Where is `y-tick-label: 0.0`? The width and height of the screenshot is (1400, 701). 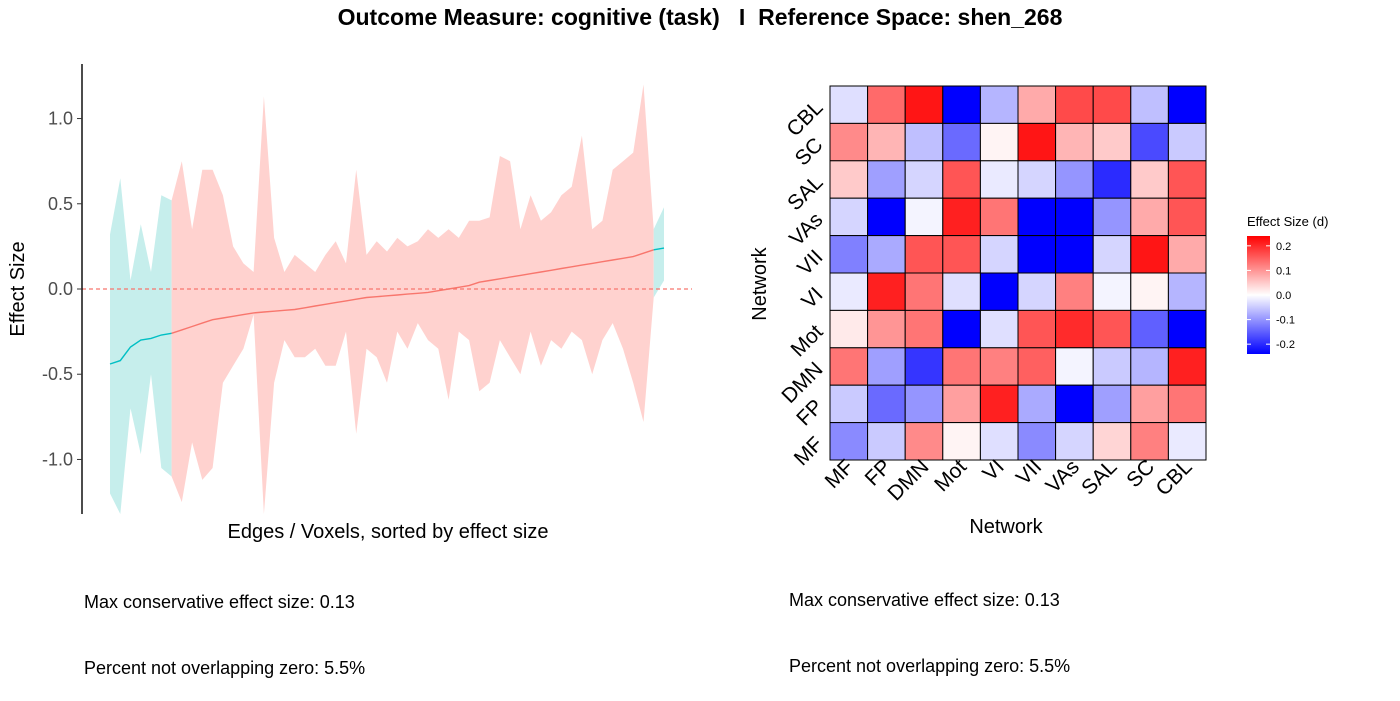 y-tick-label: 0.0 is located at coordinates (60, 289).